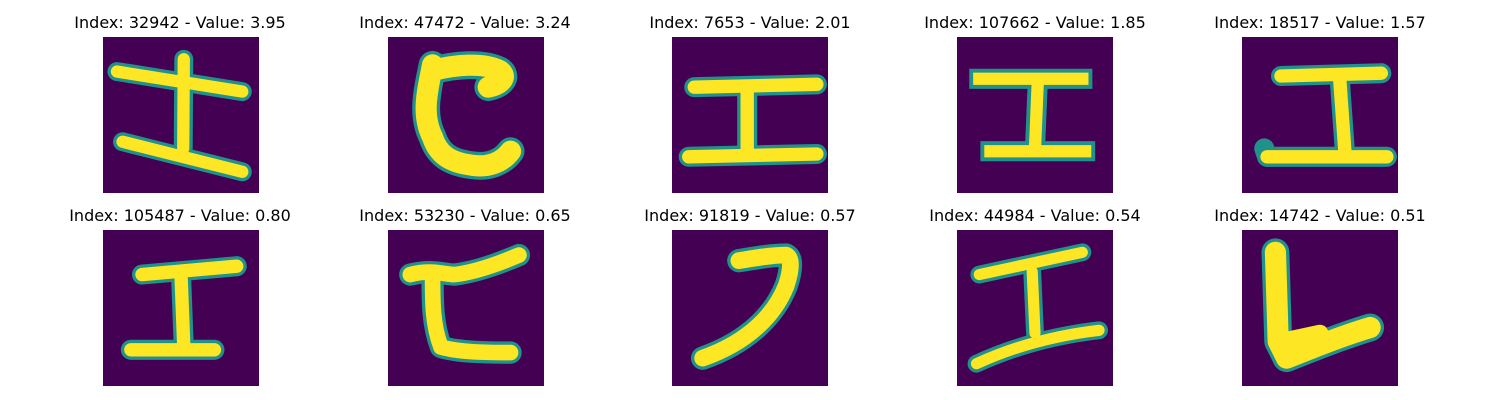  Describe the element at coordinates (1035, 22) in the screenshot. I see `panel-title: Index: 107662 - Value: 1.85` at that location.